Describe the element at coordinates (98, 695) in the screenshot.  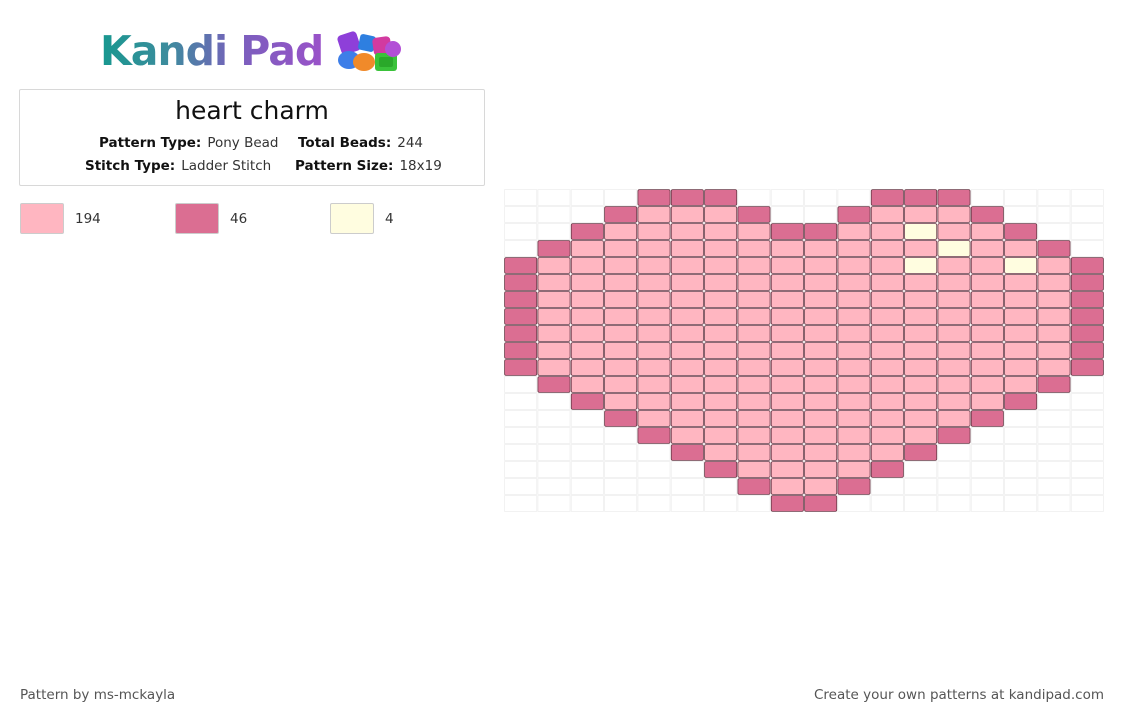
I see `pattern-credit: Pattern by ms-mckayla` at that location.